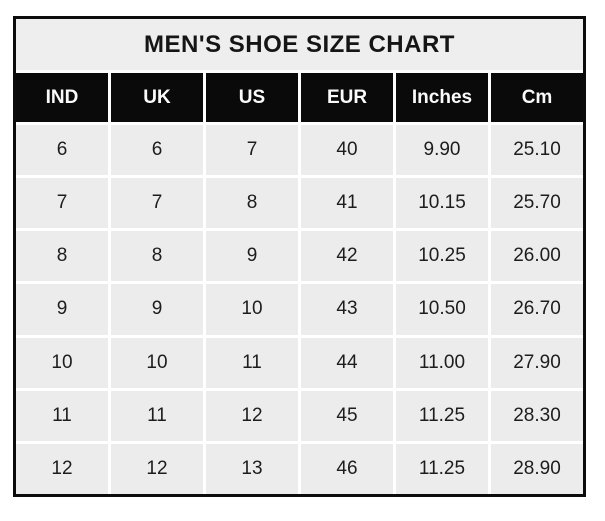  What do you see at coordinates (157, 468) in the screenshot?
I see `table-cell-r7-uk: 12` at bounding box center [157, 468].